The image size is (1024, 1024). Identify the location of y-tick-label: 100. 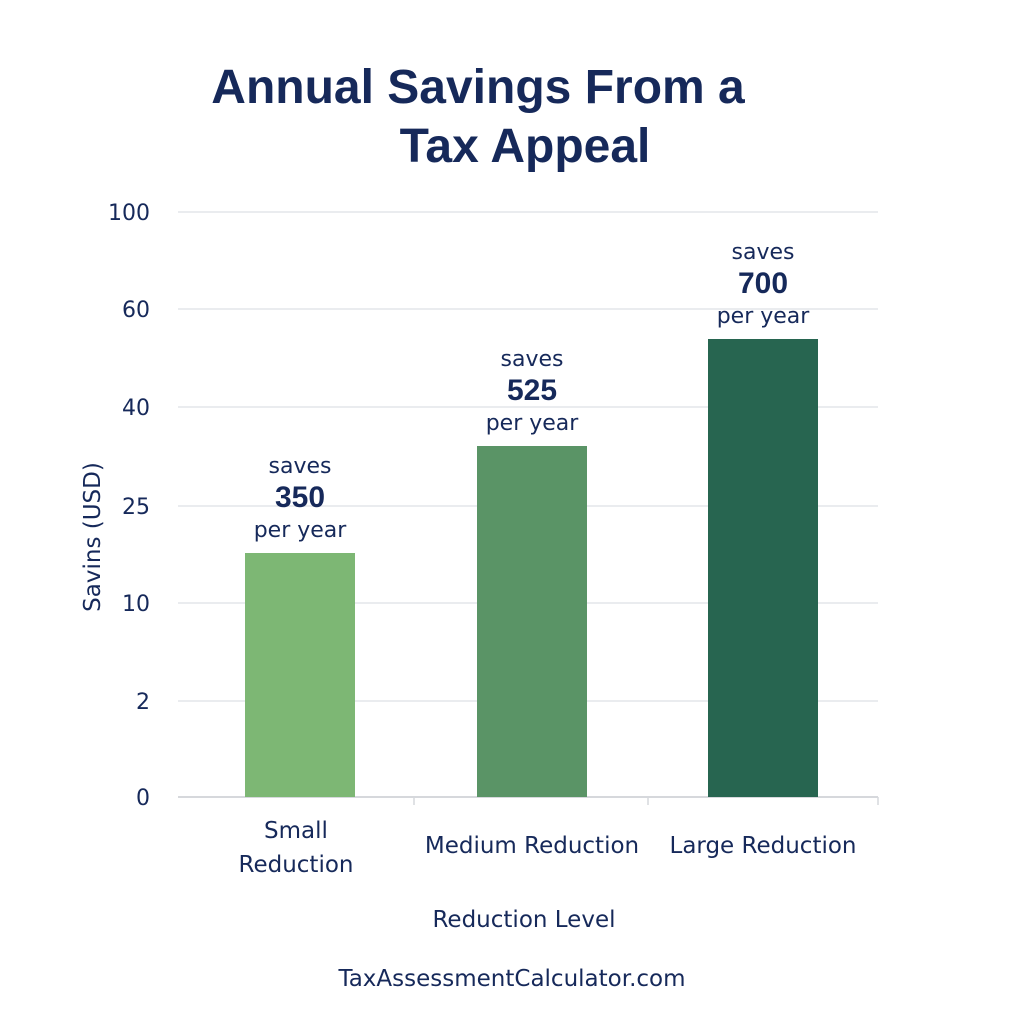
(129, 213).